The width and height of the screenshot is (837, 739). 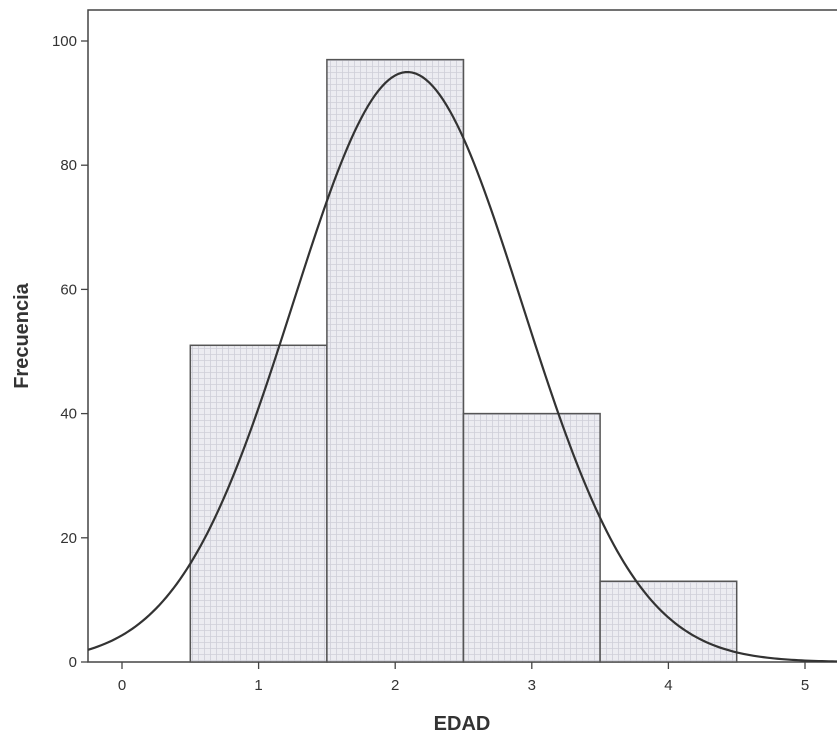 What do you see at coordinates (462, 724) in the screenshot?
I see `x-axis-label: EDAD` at bounding box center [462, 724].